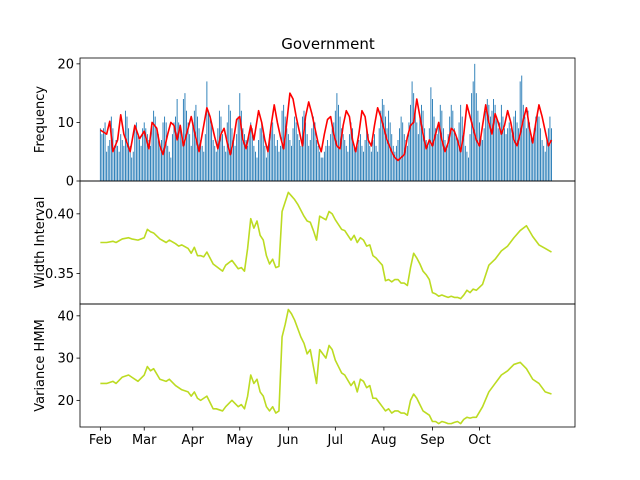 The image size is (640, 480). What do you see at coordinates (193, 440) in the screenshot?
I see `x-tick-label: Apr` at bounding box center [193, 440].